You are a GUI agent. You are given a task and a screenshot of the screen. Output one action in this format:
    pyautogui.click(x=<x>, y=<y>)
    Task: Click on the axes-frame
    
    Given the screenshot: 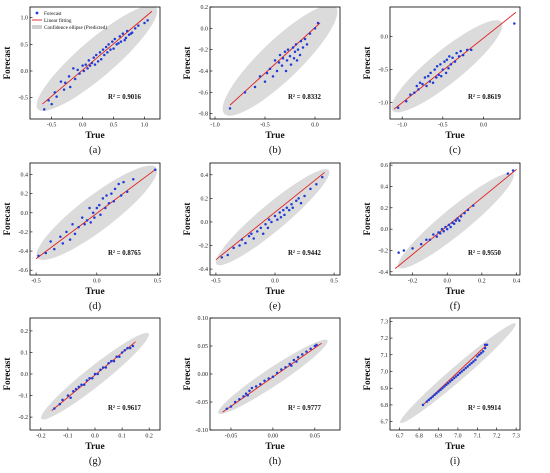 What is the action you would take?
    pyautogui.click(x=95, y=63)
    